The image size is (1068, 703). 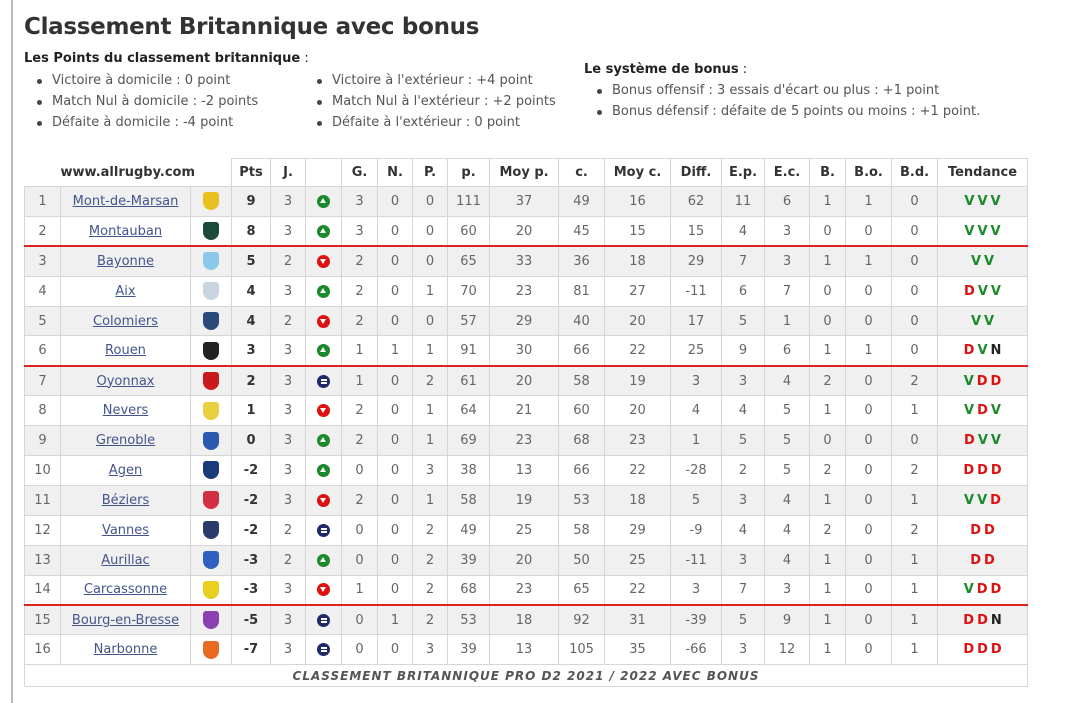 I want to click on site-link: www.allrugby.com, so click(x=128, y=172).